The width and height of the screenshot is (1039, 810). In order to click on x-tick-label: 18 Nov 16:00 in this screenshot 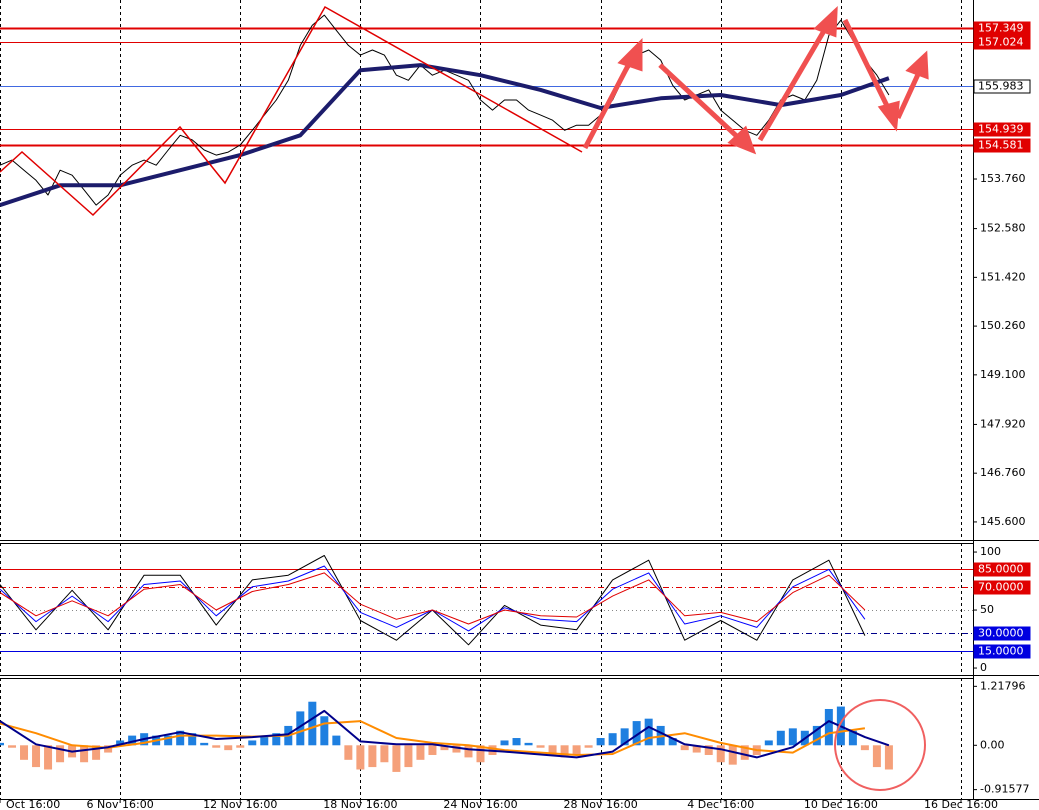, I will do `click(360, 804)`.